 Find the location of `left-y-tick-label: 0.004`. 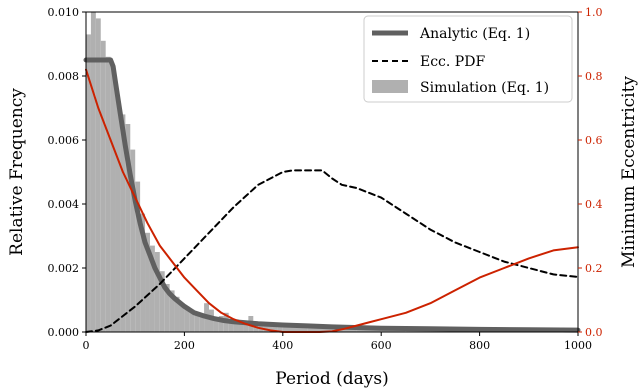

left-y-tick-label: 0.004 is located at coordinates (64, 204).